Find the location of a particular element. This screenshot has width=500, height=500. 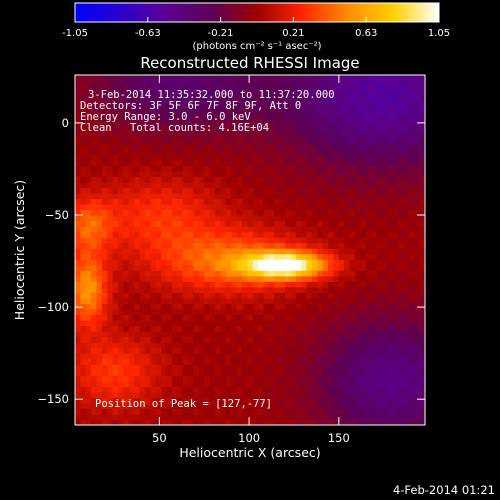

x-tick-label: 100 is located at coordinates (249, 438).